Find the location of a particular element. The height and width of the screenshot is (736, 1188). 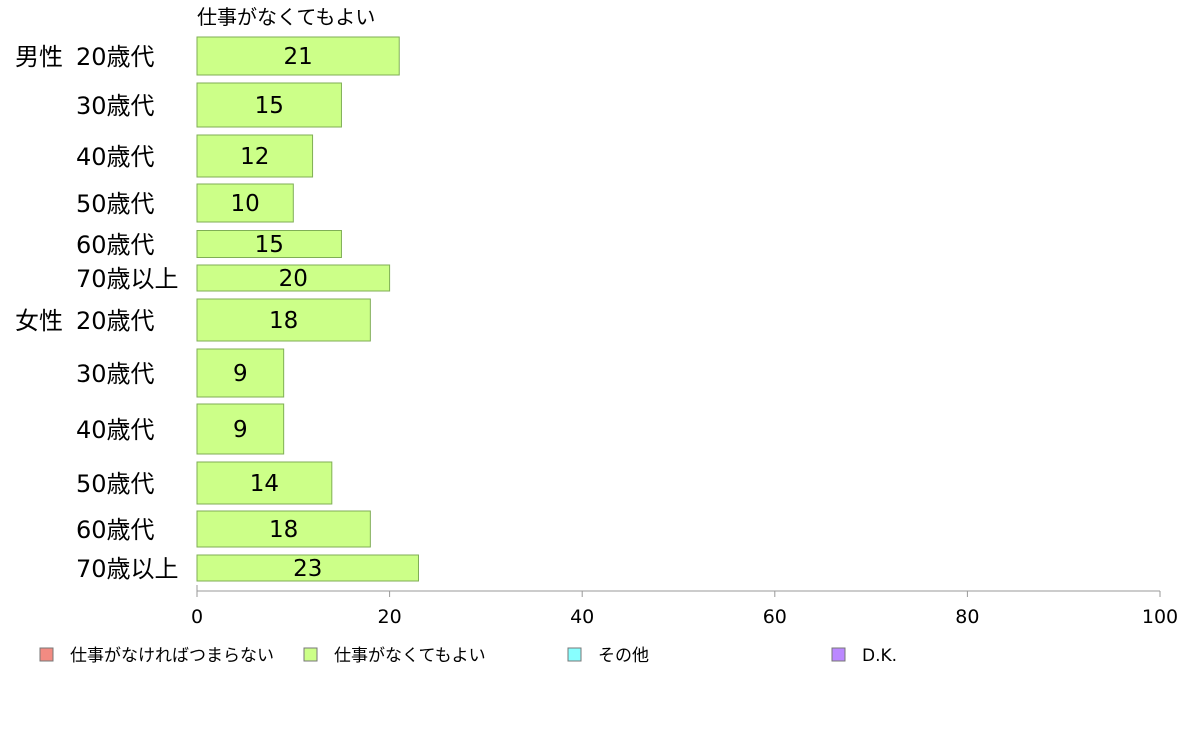

bars-layer: 21 15 12 10 15 20 18 9 9 14 18 23 is located at coordinates (307, 309).